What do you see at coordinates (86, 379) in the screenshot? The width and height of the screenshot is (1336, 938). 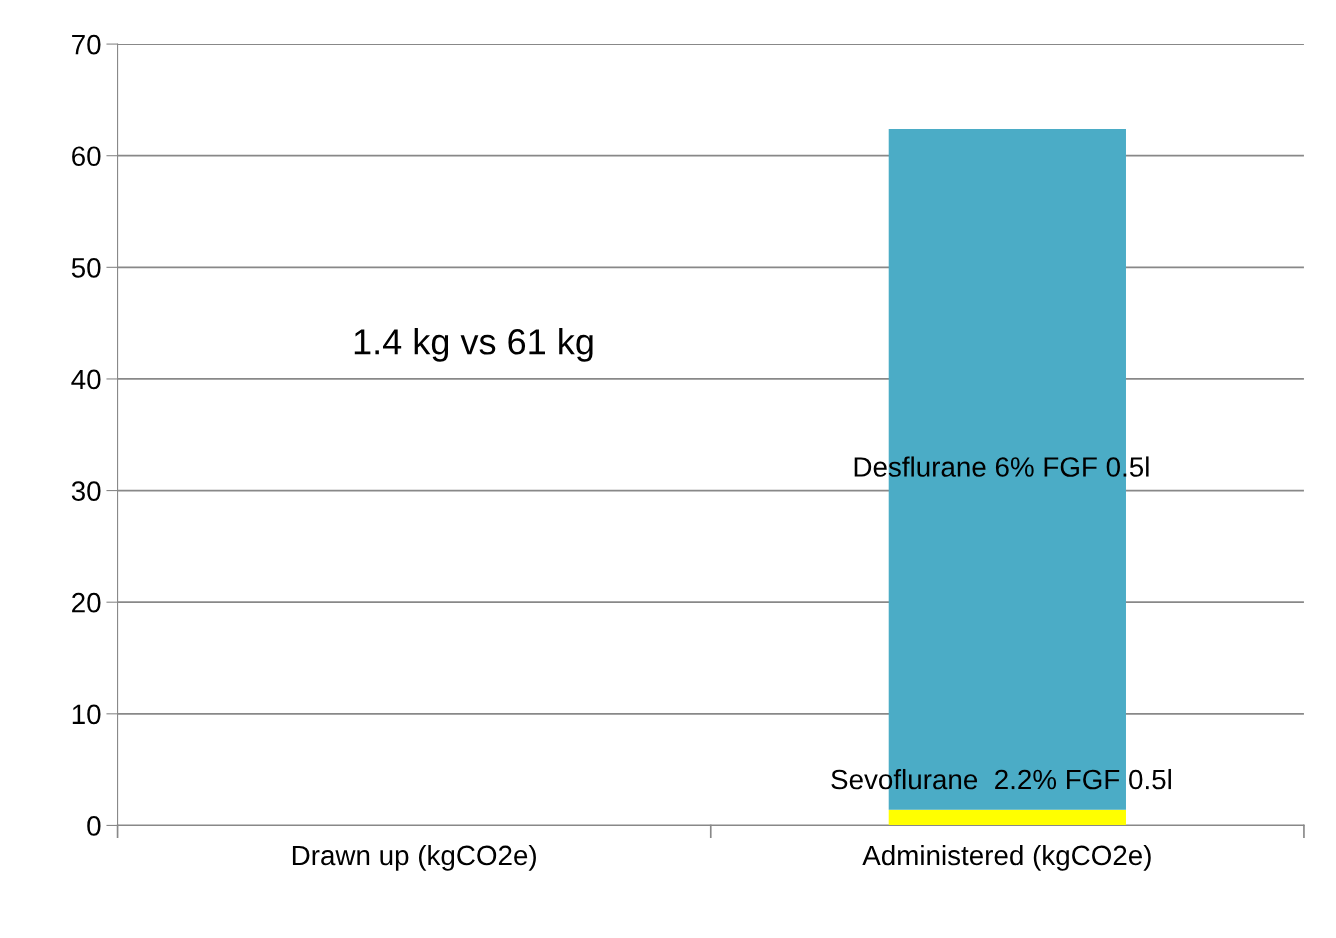 I see `y-tick-label: 40` at bounding box center [86, 379].